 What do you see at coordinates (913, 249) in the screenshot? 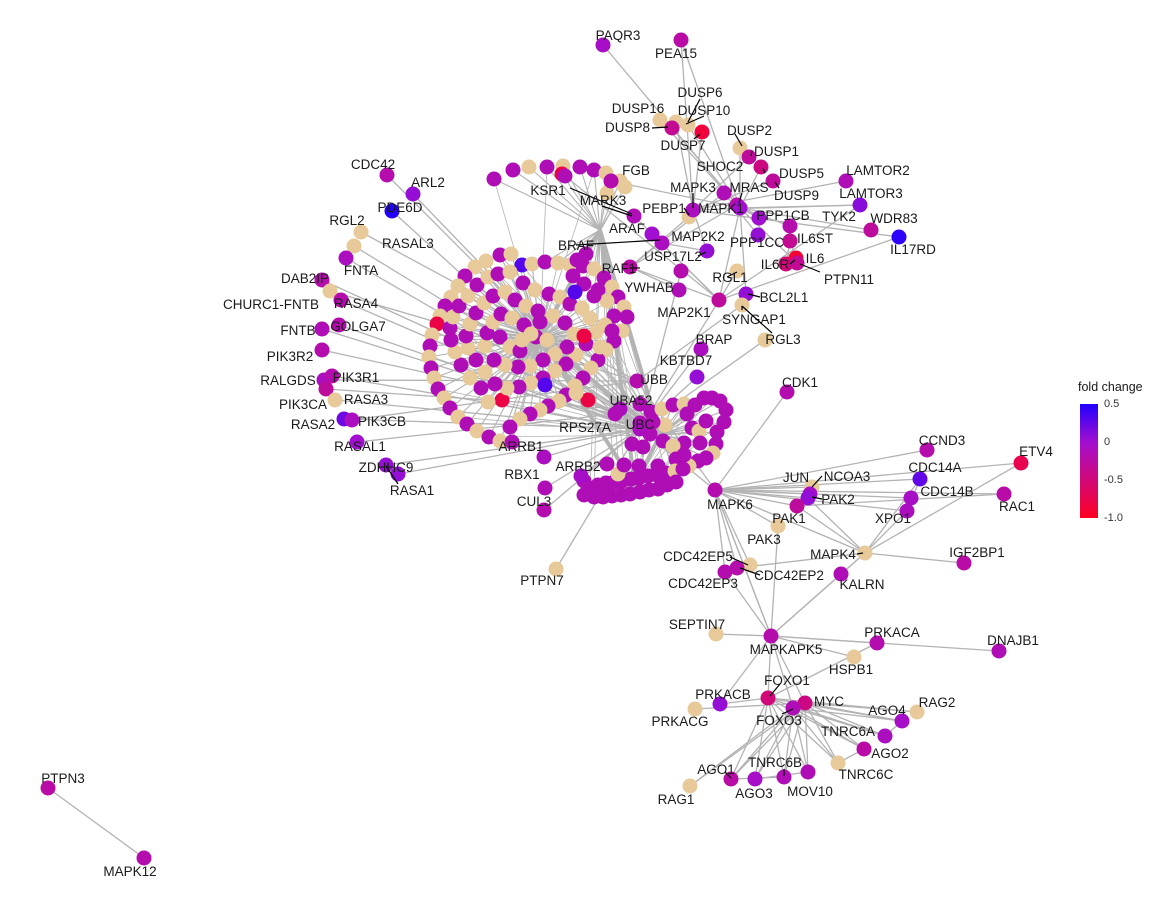
I see `label-il17rd: IL17RD` at bounding box center [913, 249].